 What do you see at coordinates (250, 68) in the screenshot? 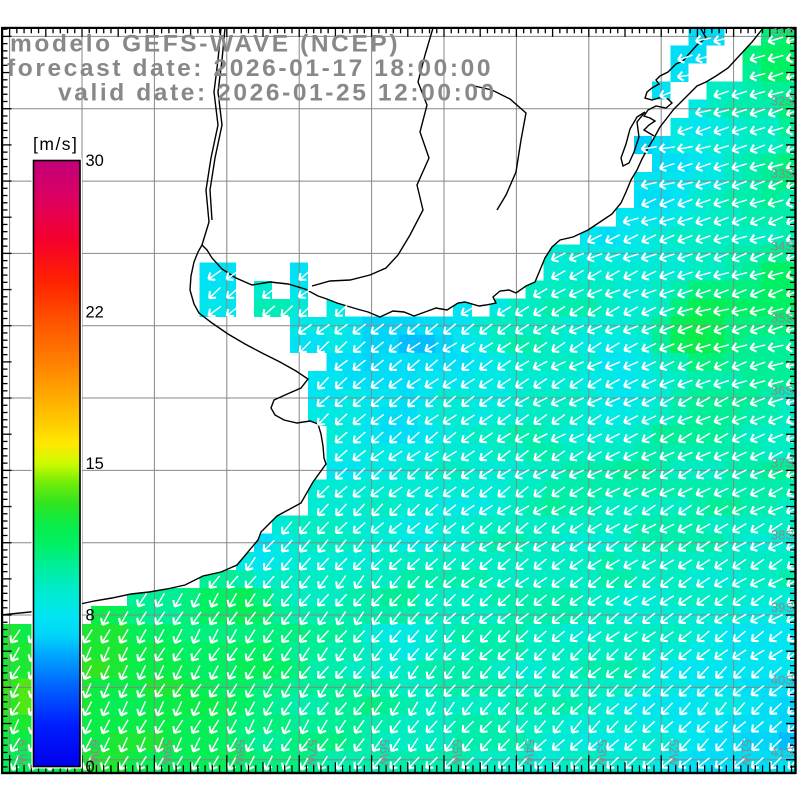
I see `svg-text:forecast date: 2026-01-17 18:0: forecast date: 2026-01-17 18:00:00` at bounding box center [250, 68].